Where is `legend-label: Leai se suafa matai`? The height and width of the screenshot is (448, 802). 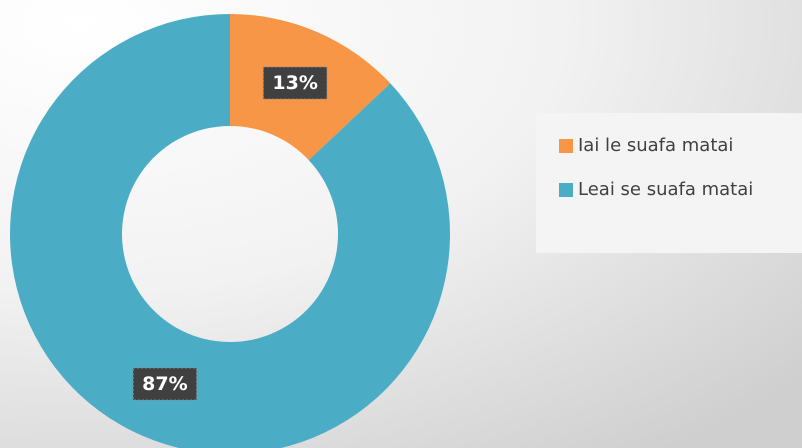 legend-label: Leai se suafa matai is located at coordinates (665, 189).